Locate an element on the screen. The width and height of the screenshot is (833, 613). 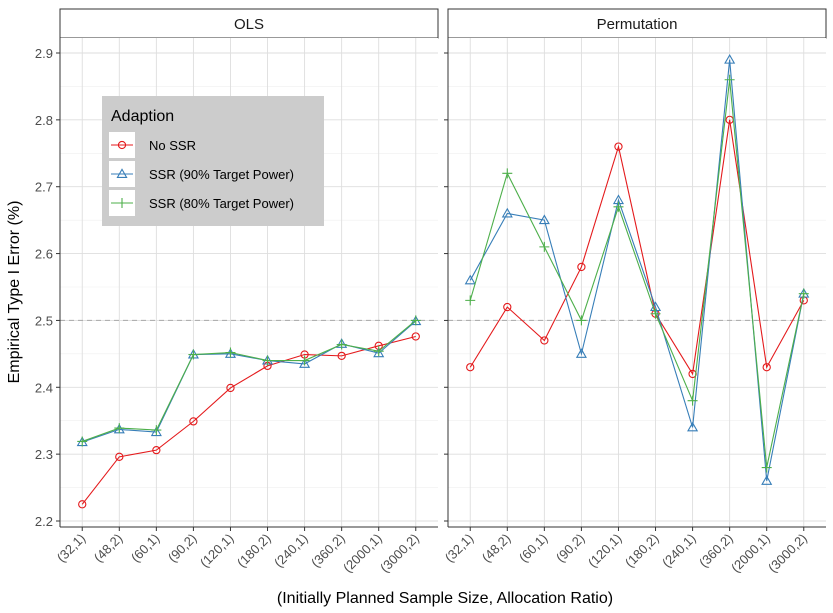
series-no-ssr is located at coordinates (249, 420).